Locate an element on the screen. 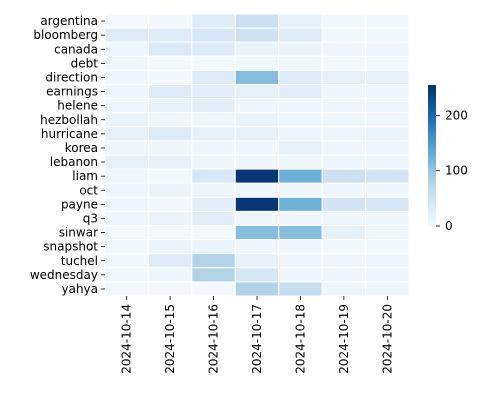  row-label: snapshot is located at coordinates (70, 247).